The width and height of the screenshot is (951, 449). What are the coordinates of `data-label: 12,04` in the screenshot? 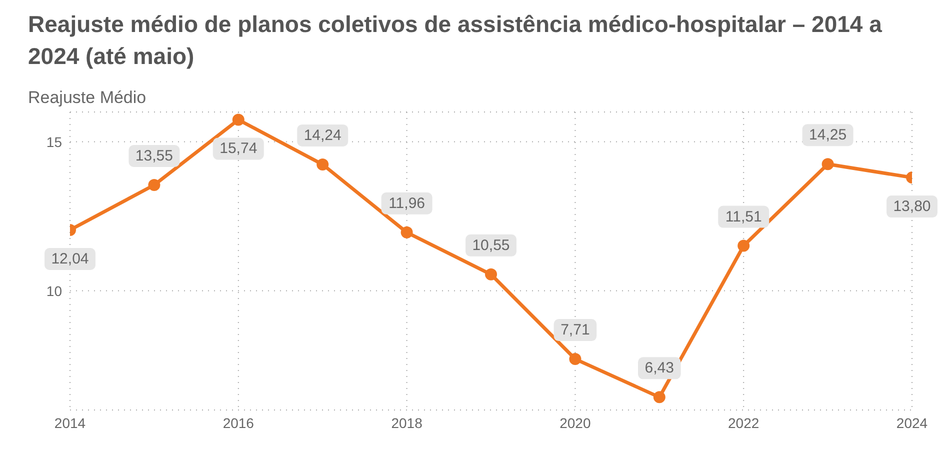 It's located at (70, 259).